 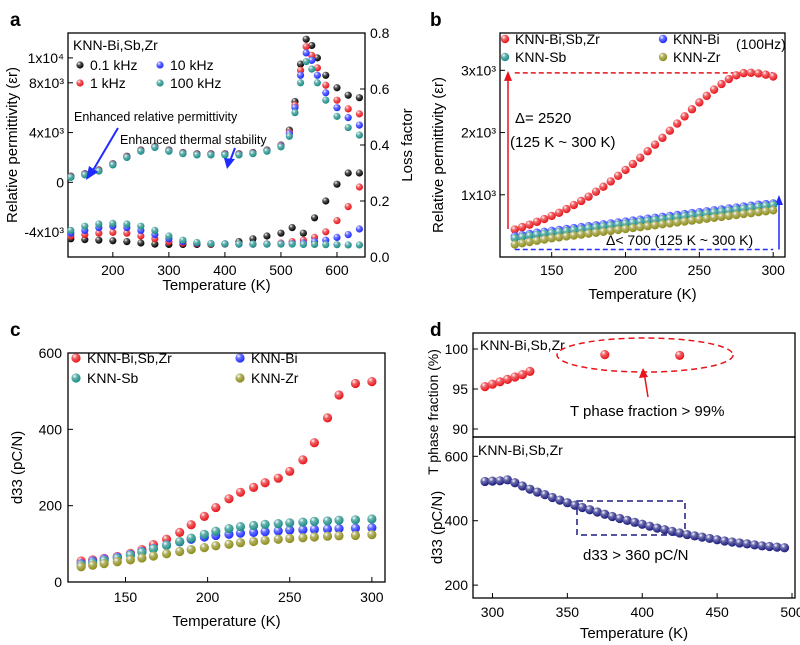 What do you see at coordinates (460, 389) in the screenshot?
I see `y-tick-label: 95` at bounding box center [460, 389].